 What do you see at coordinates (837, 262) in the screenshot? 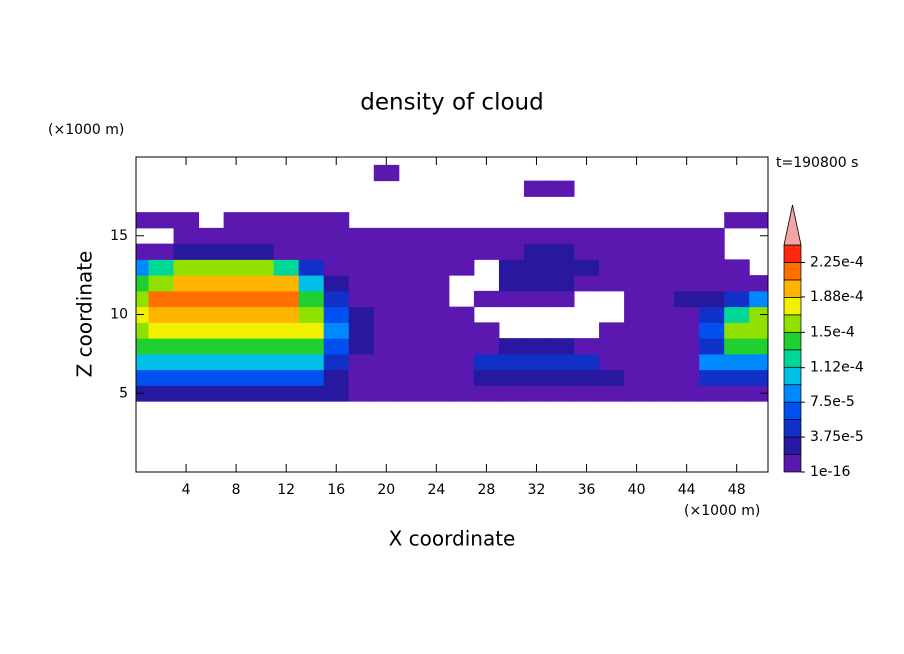
I see `colorbar-tick-label: 2.25e-4` at bounding box center [837, 262].